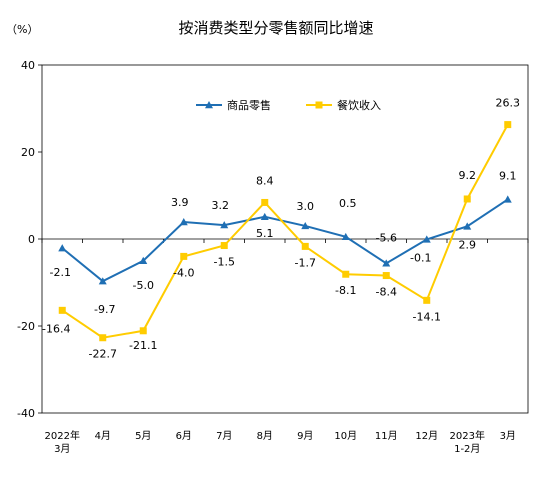  Describe the element at coordinates (249, 105) in the screenshot. I see `legend-label: 商品零售` at that location.